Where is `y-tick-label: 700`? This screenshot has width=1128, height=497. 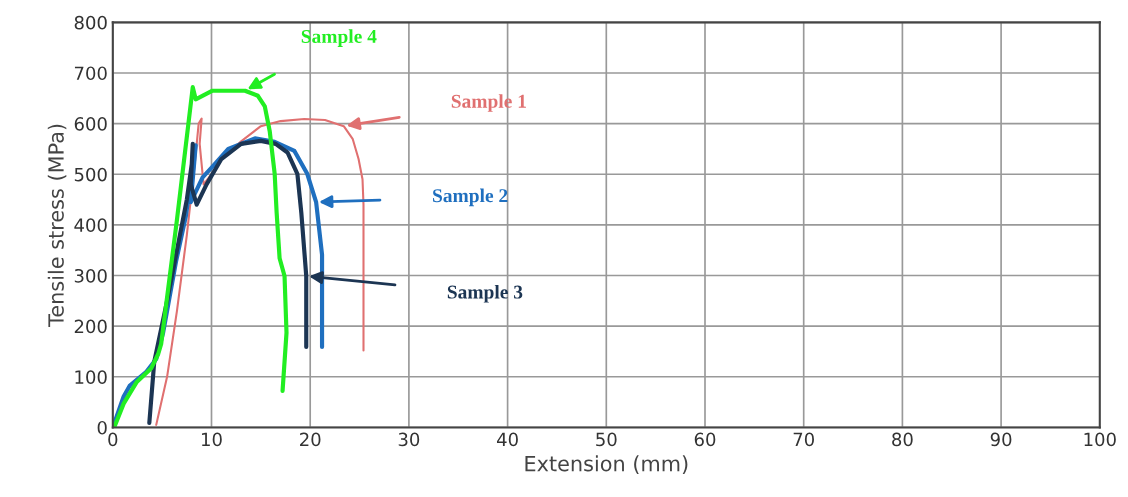
y-tick-label: 700 is located at coordinates (90, 73).